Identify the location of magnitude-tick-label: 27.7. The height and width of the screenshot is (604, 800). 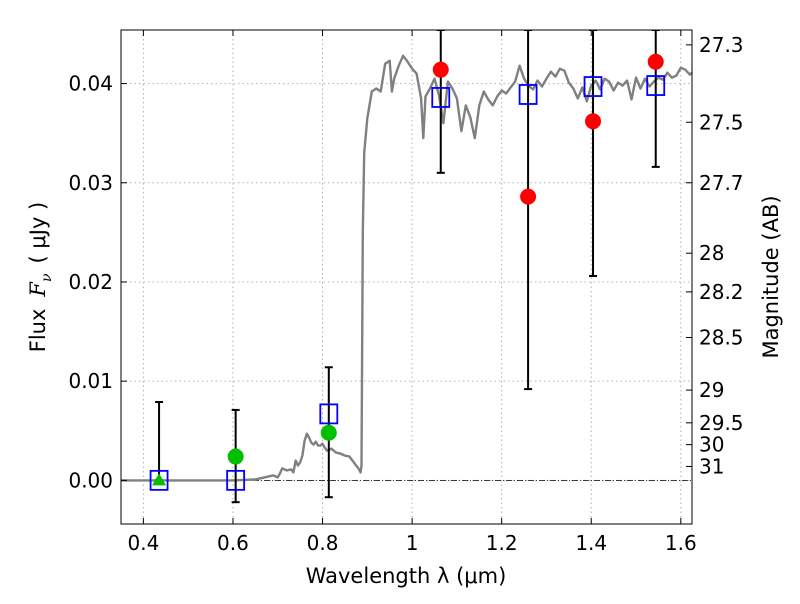
(721, 183).